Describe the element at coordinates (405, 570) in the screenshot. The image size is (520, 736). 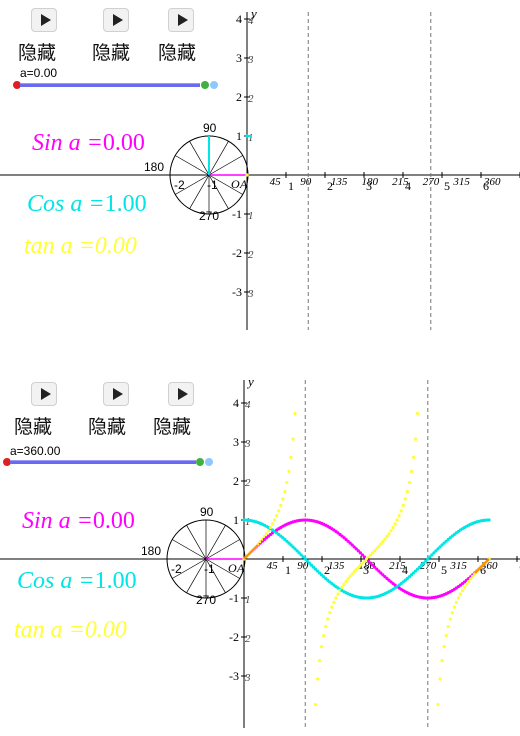
I see `x-tick-label: 4` at that location.